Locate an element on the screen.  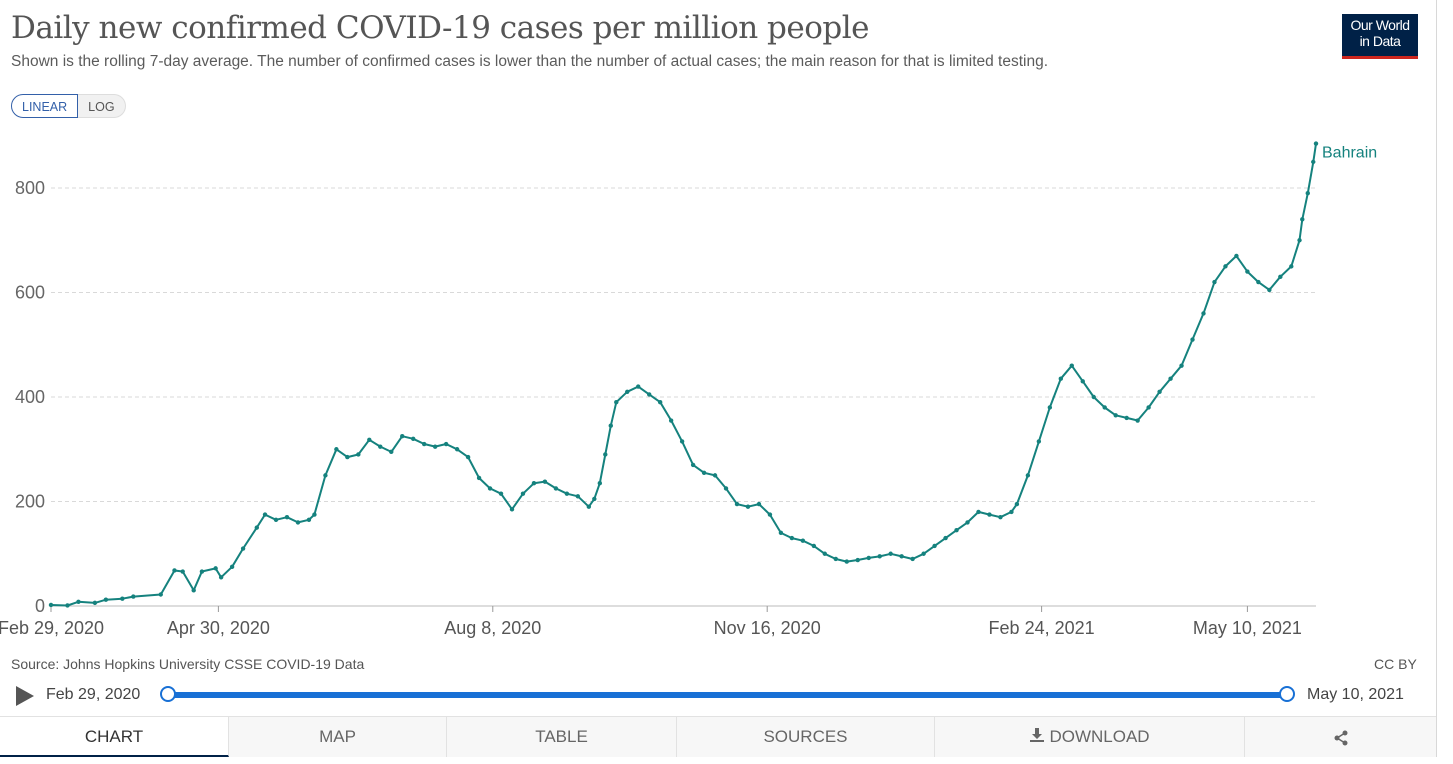
linear-scale-button: LINEAR is located at coordinates (45, 106).